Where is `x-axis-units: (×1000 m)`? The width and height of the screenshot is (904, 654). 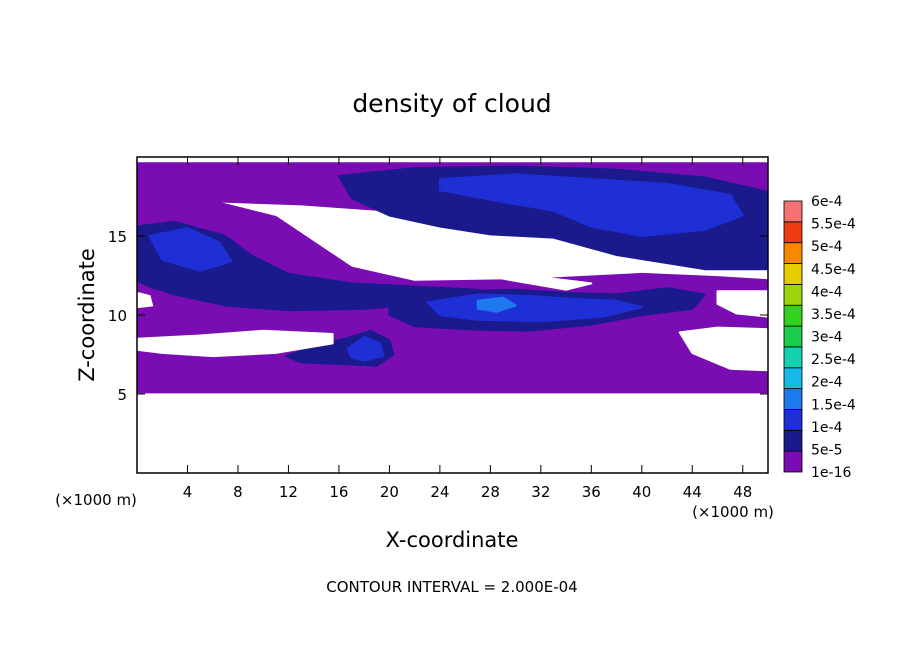
x-axis-units: (×1000 m) is located at coordinates (733, 512).